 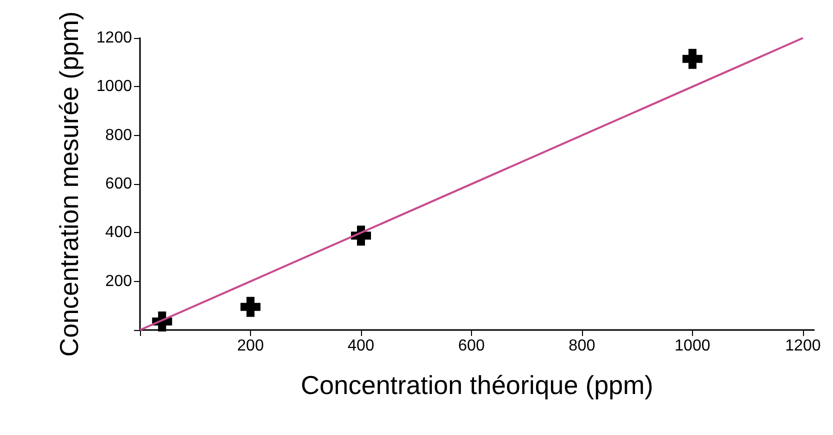 What do you see at coordinates (69, 184) in the screenshot?
I see `y-axis-title: Concentration mesurée (ppm)` at bounding box center [69, 184].